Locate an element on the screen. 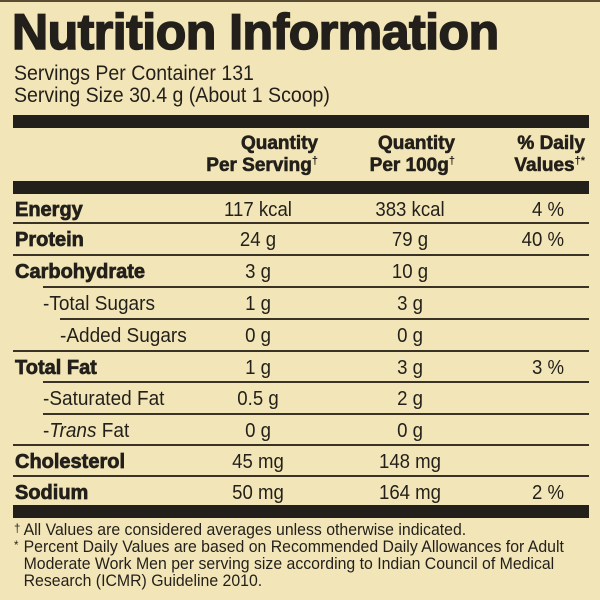  per-serving-value: 50 mg is located at coordinates (258, 493).